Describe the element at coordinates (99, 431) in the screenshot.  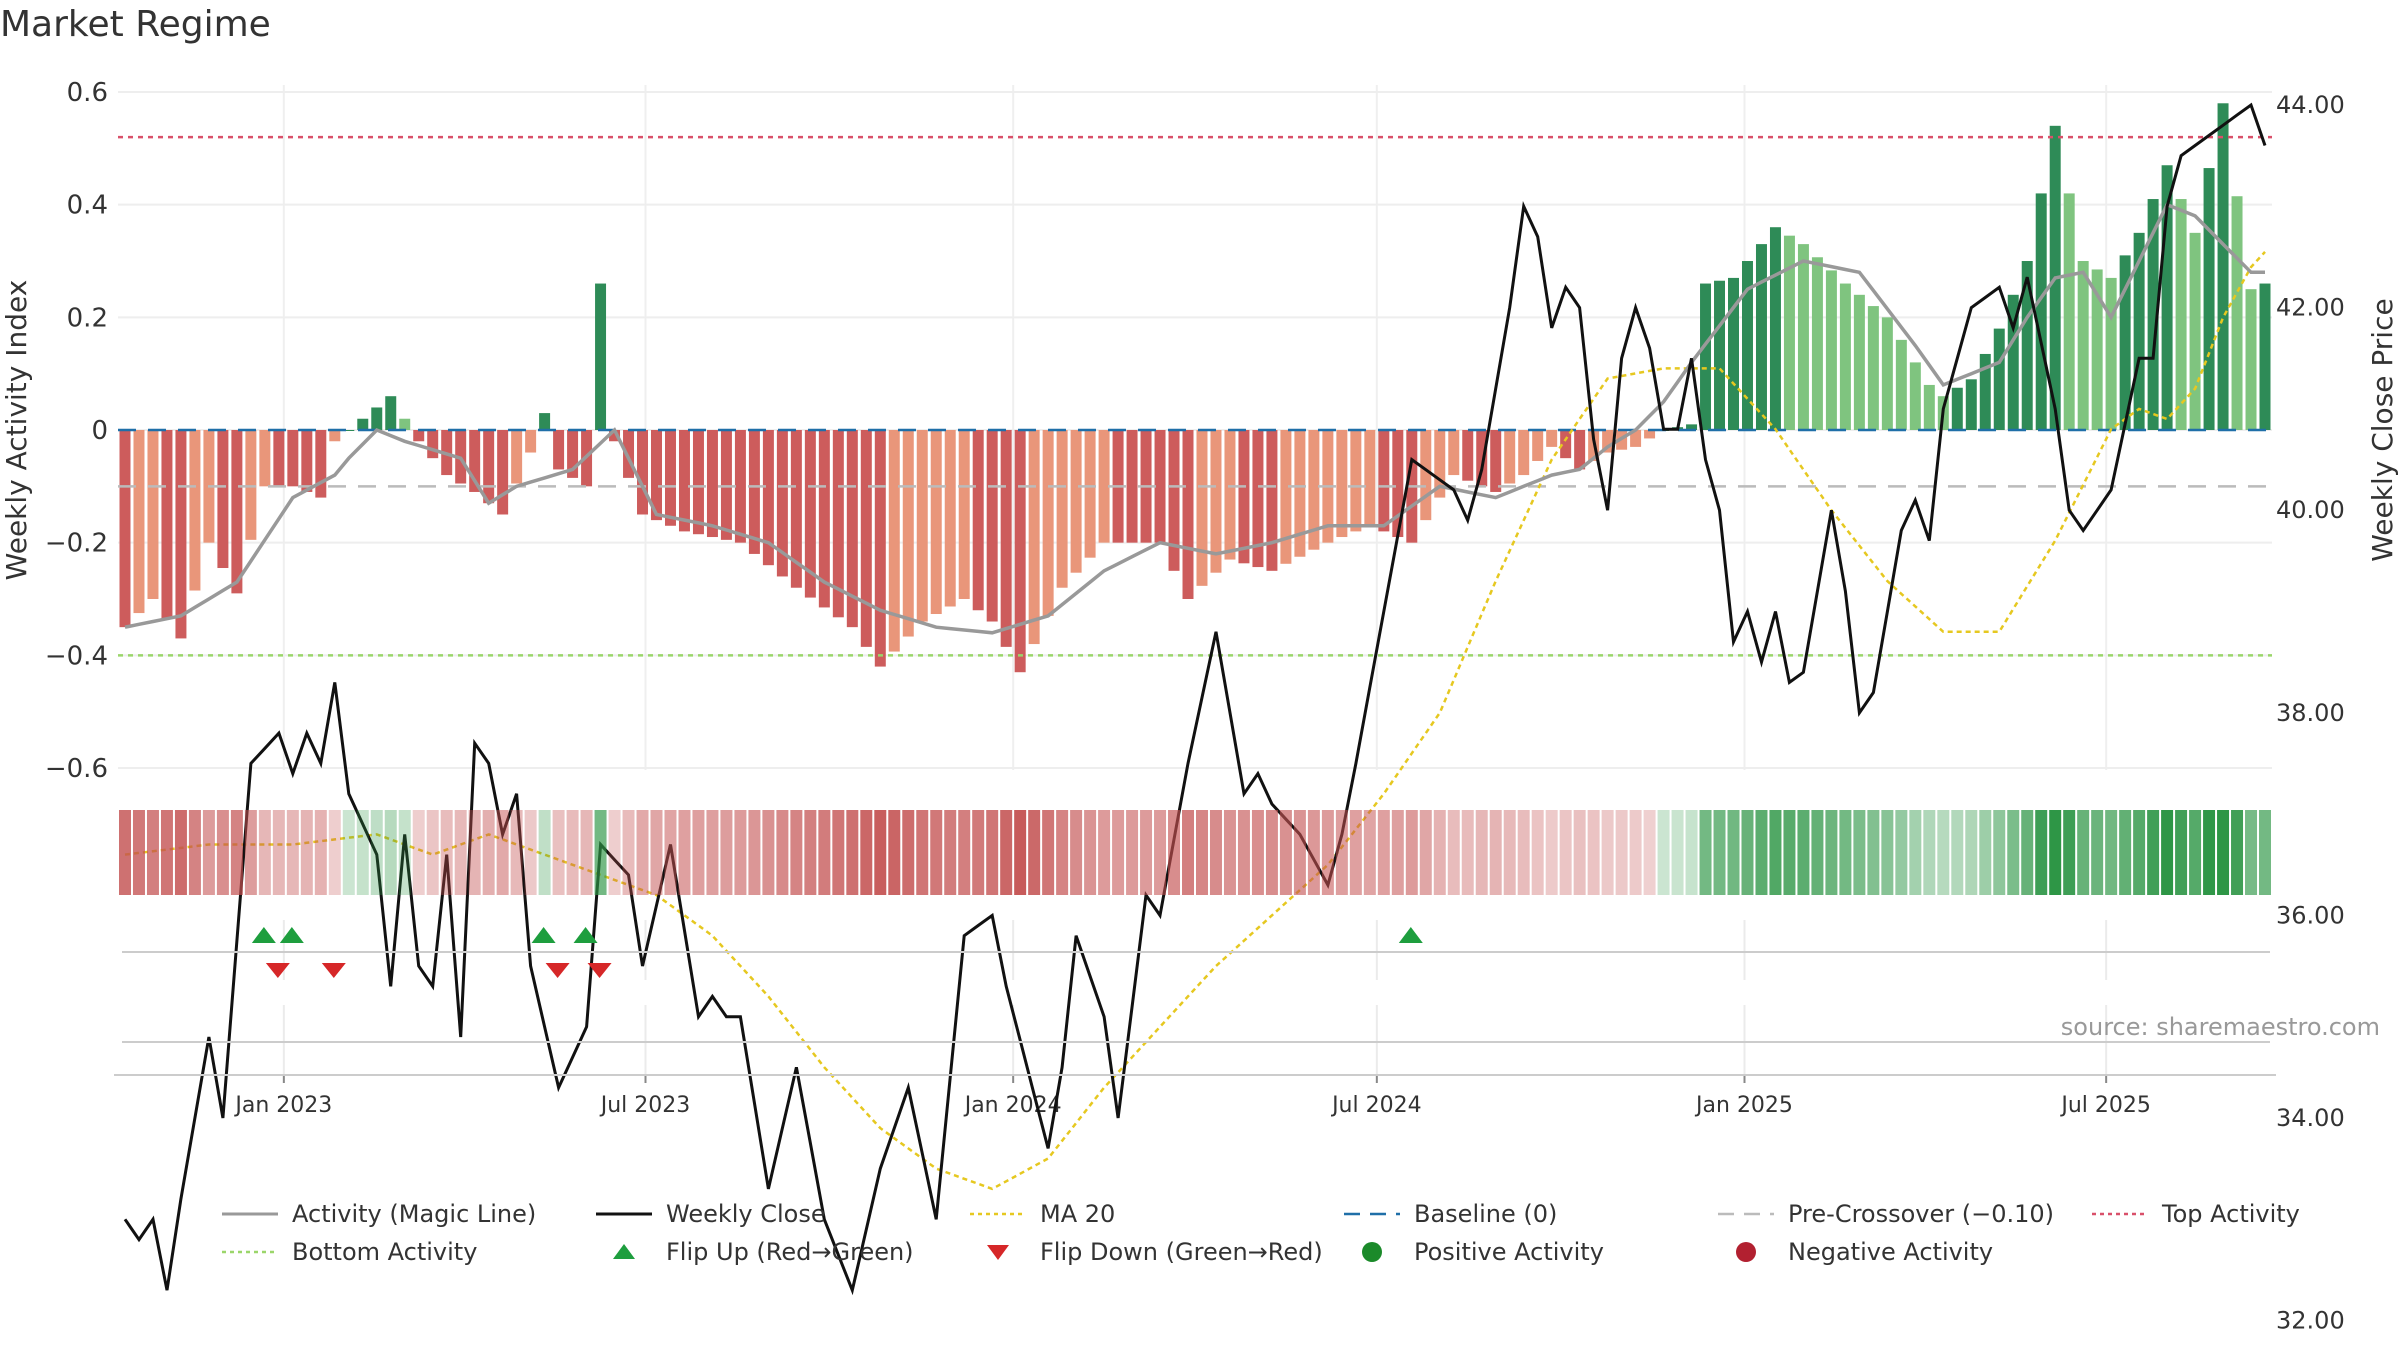
I see `y-left-tick-label: 0` at that location.